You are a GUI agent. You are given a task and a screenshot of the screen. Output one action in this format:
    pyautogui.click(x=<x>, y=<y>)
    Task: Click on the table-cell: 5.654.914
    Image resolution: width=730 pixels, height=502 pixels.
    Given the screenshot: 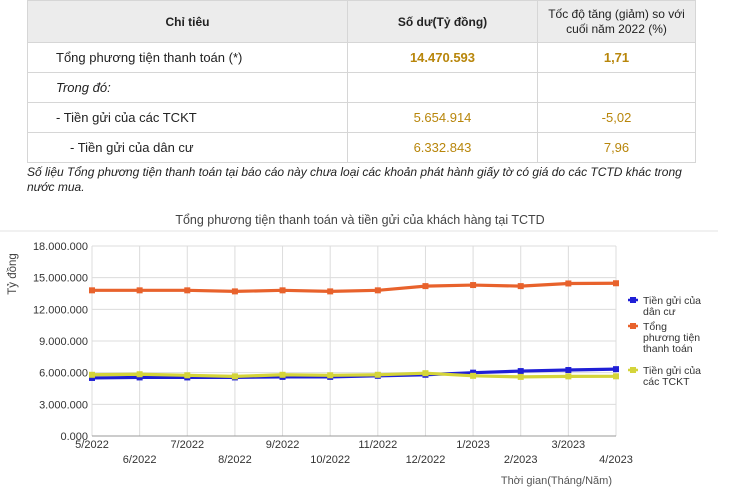 What is the action you would take?
    pyautogui.click(x=442, y=117)
    